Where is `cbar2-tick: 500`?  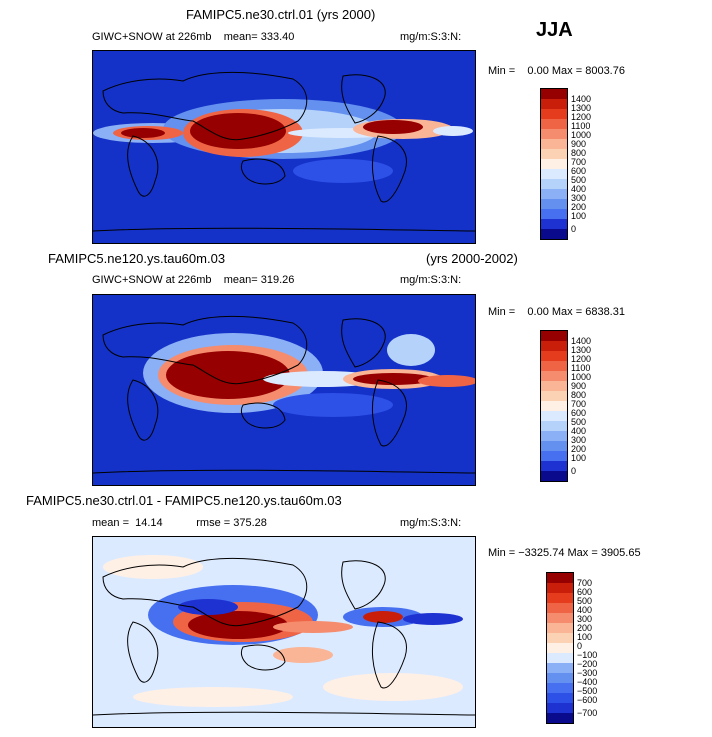
cbar2-tick: 500 is located at coordinates (579, 422).